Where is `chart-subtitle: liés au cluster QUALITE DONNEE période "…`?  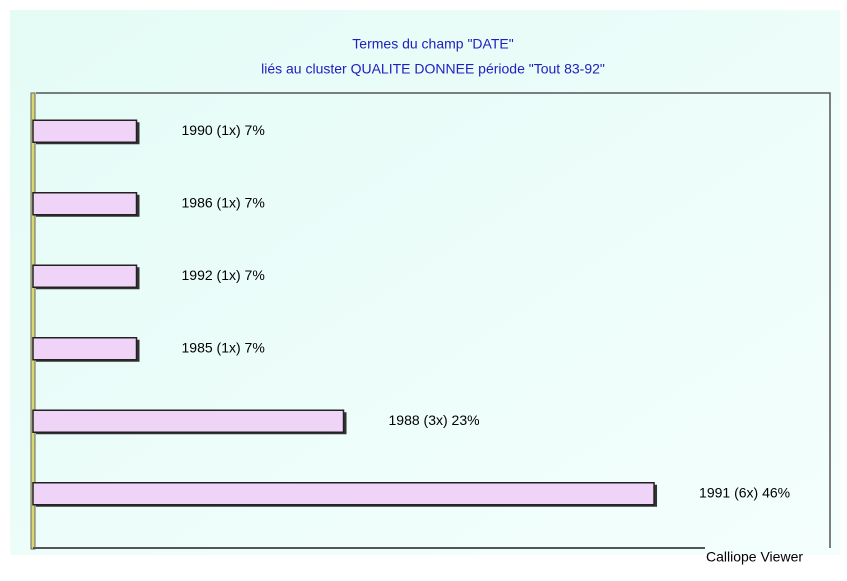 chart-subtitle: liés au cluster QUALITE DONNEE période "… is located at coordinates (433, 69).